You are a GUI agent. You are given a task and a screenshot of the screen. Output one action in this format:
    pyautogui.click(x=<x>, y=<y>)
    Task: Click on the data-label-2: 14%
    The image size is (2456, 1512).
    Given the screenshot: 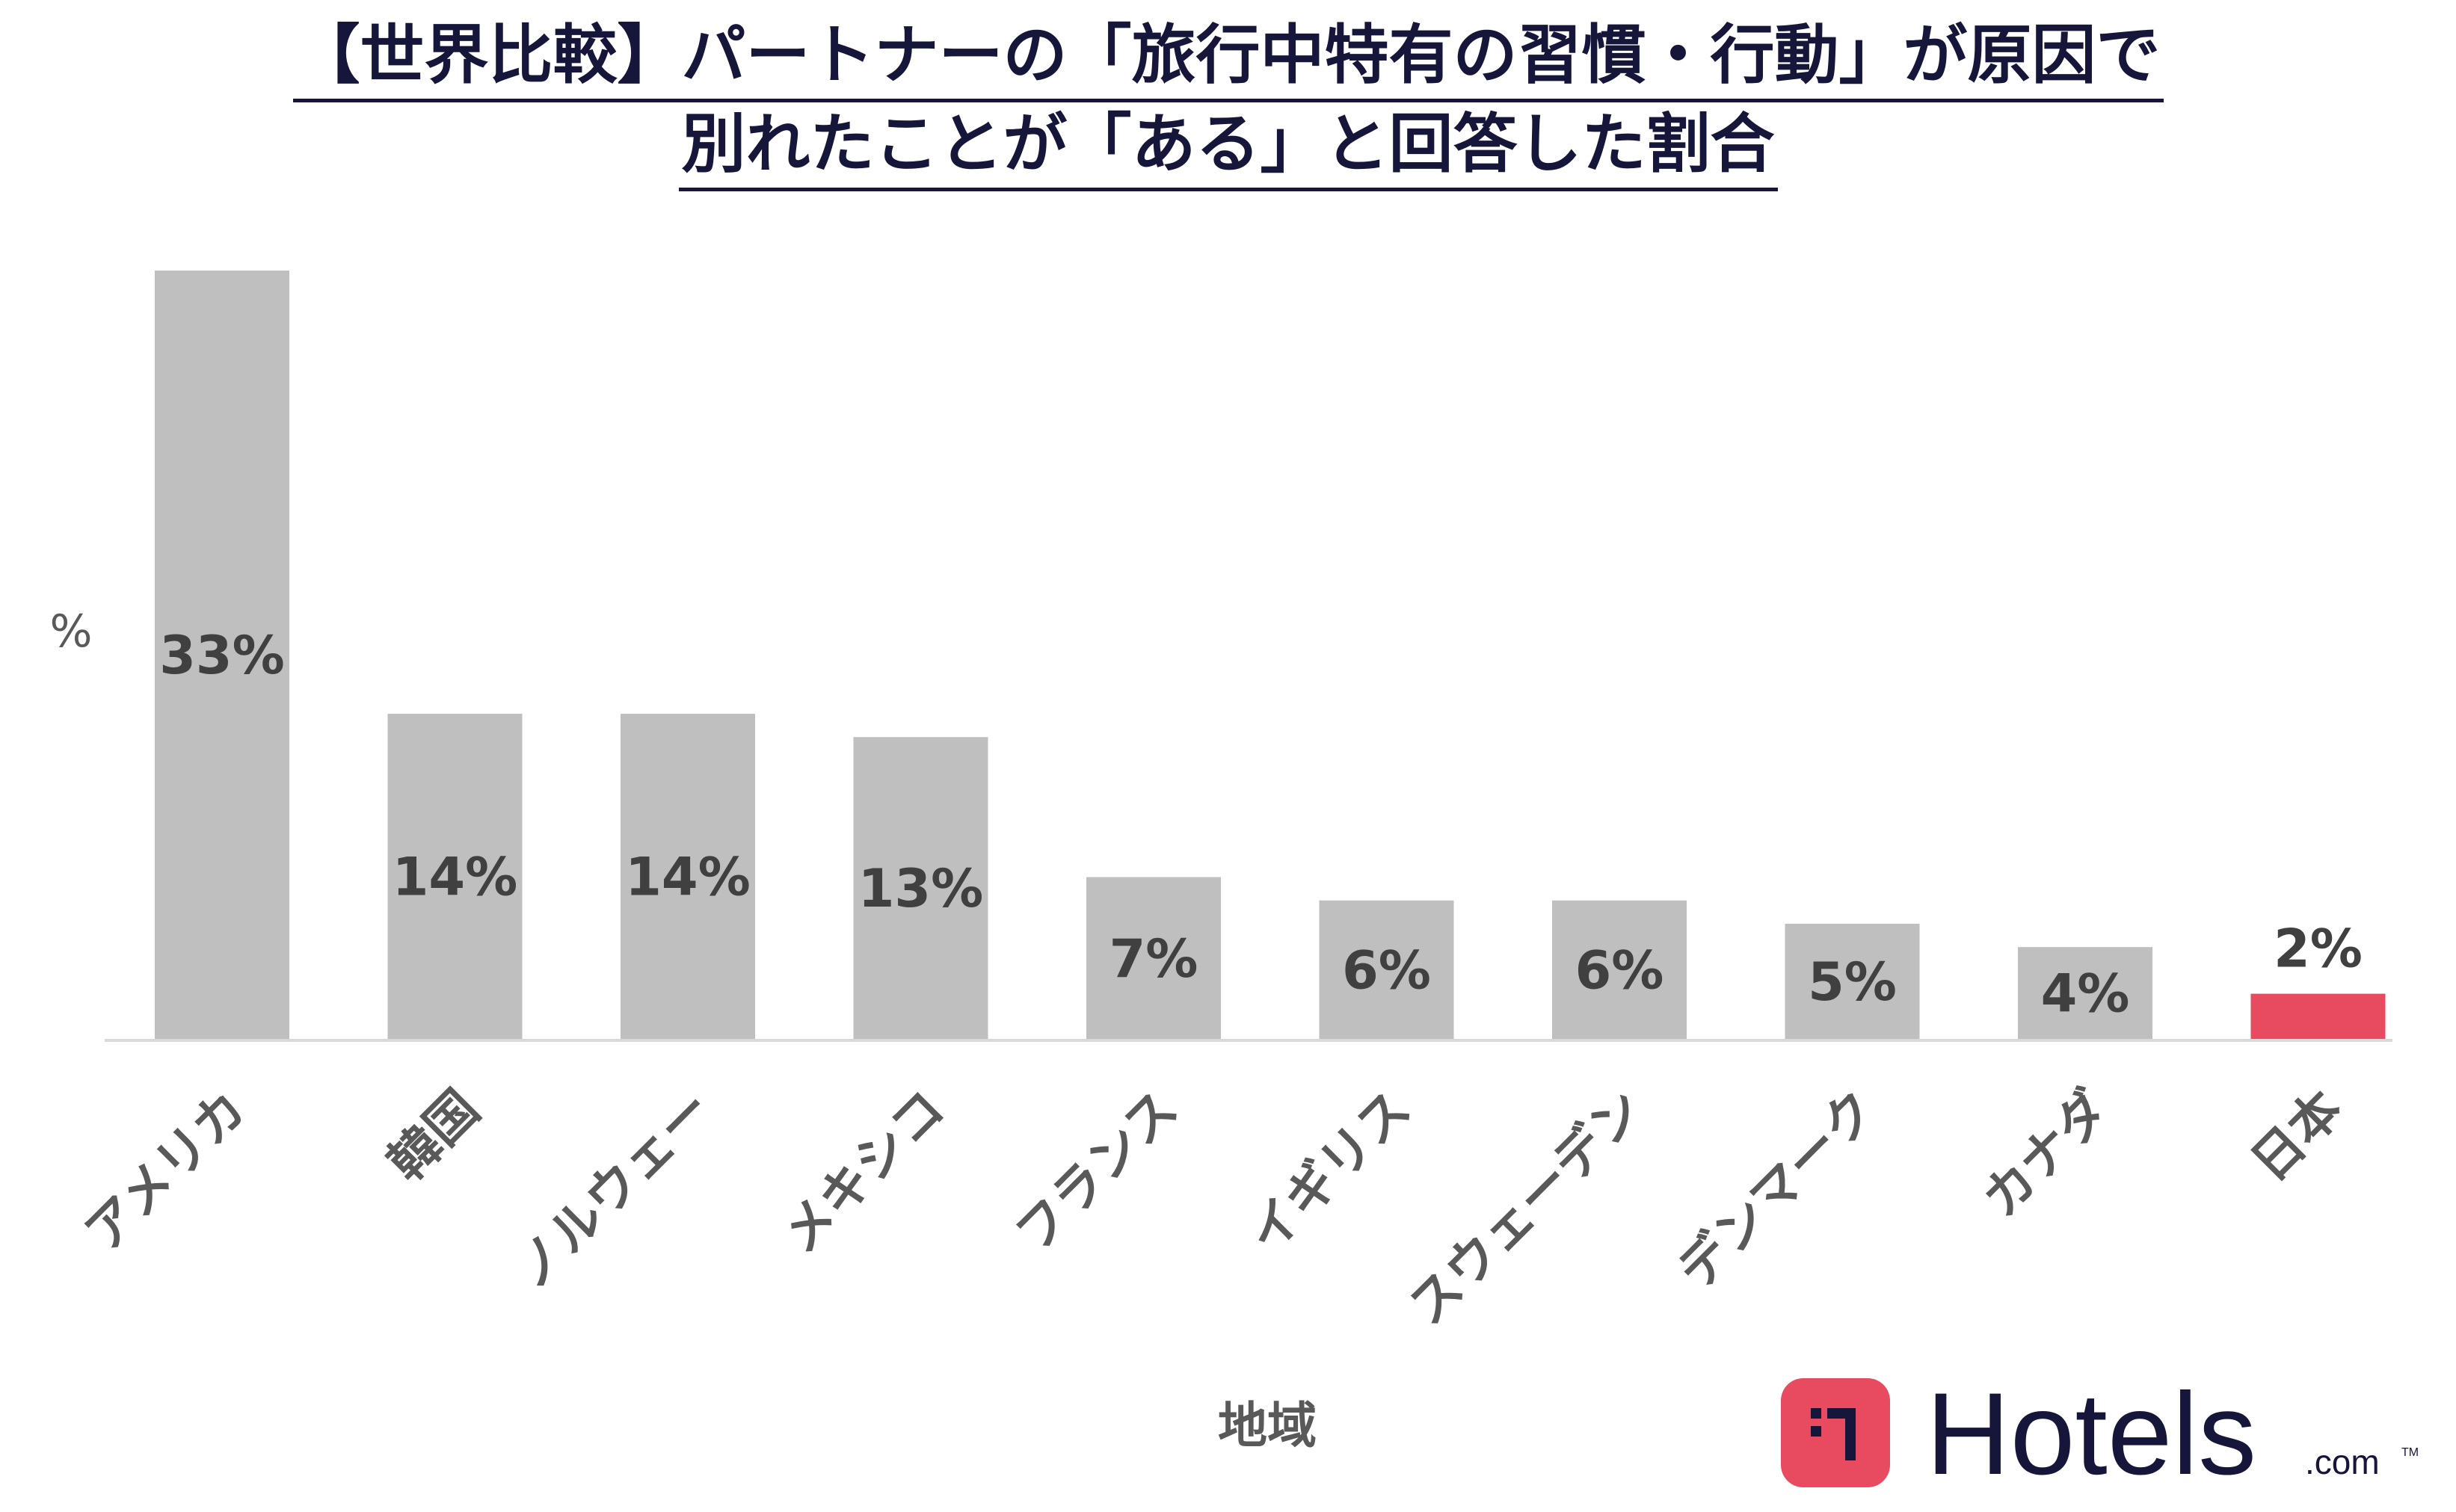 What is the action you would take?
    pyautogui.click(x=455, y=877)
    